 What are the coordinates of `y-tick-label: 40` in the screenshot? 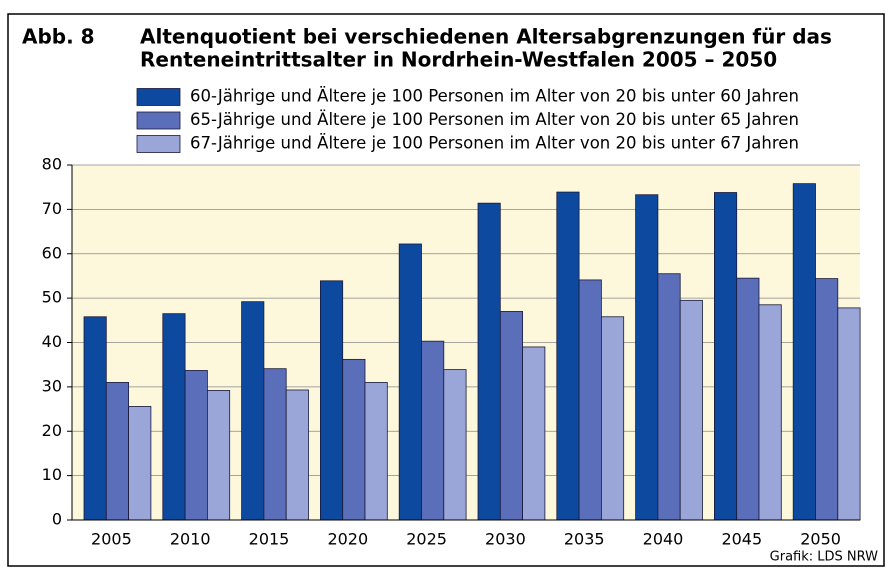 It's located at (52, 341).